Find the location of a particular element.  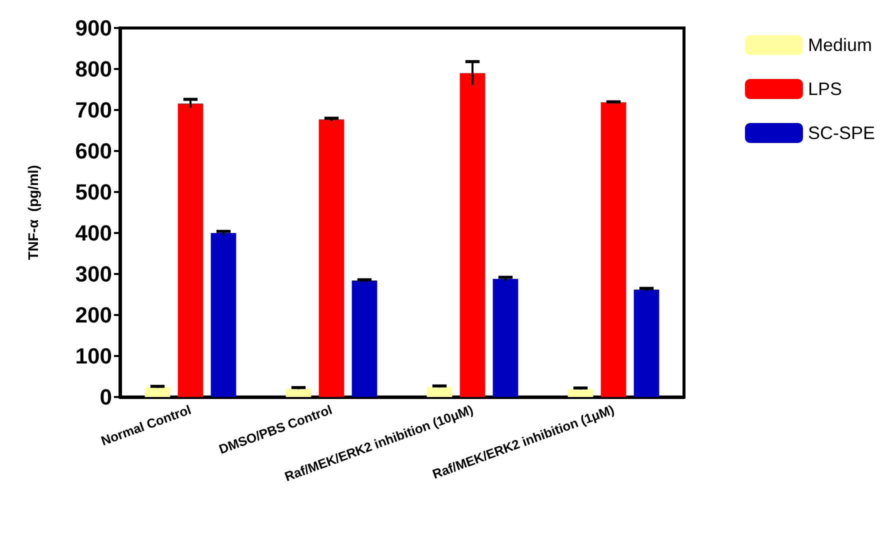

y-tick-label: 300 is located at coordinates (93, 274).